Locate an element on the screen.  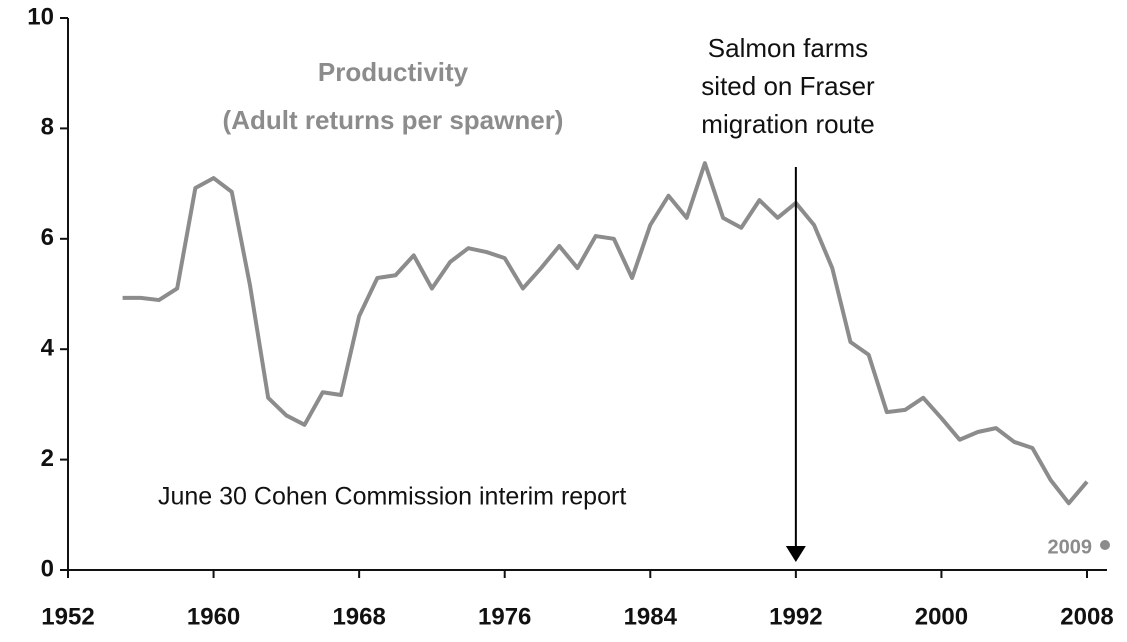
x-tick-label: 1984 is located at coordinates (651, 616).